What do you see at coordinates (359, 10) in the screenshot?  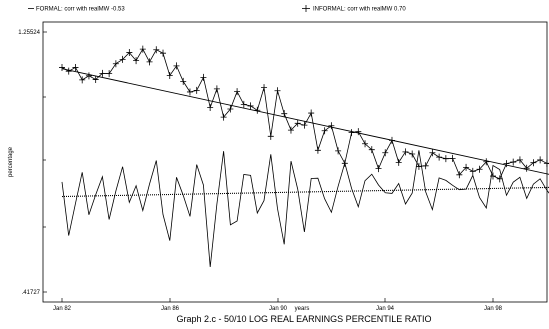 I see `legend-label-informal: INFORMAL: corr with realMW 0.70` at bounding box center [359, 10].